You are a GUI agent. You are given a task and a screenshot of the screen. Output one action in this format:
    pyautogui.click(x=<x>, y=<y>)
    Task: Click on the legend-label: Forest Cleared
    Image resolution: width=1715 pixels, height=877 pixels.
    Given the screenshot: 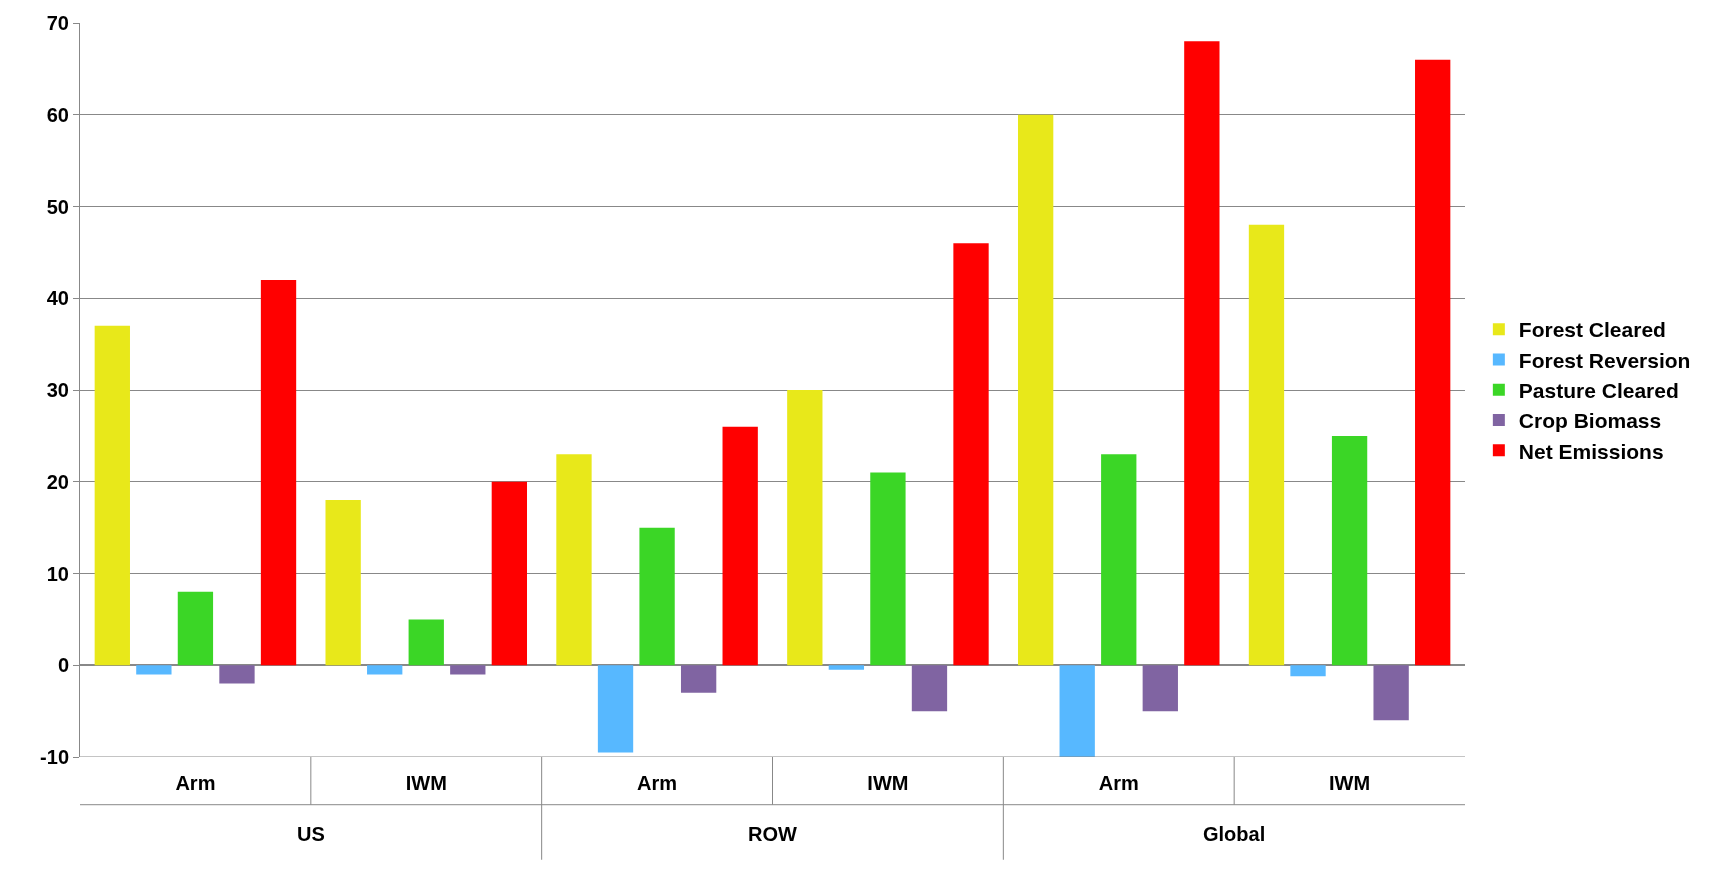 What is the action you would take?
    pyautogui.click(x=1592, y=330)
    